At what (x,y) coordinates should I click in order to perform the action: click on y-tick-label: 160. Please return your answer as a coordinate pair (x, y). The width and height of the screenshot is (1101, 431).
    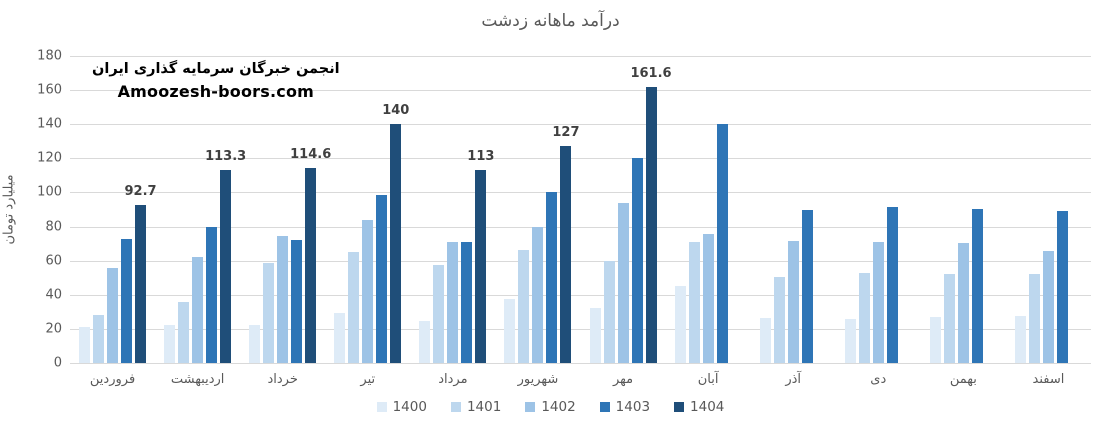
    Looking at the image, I should click on (49, 90).